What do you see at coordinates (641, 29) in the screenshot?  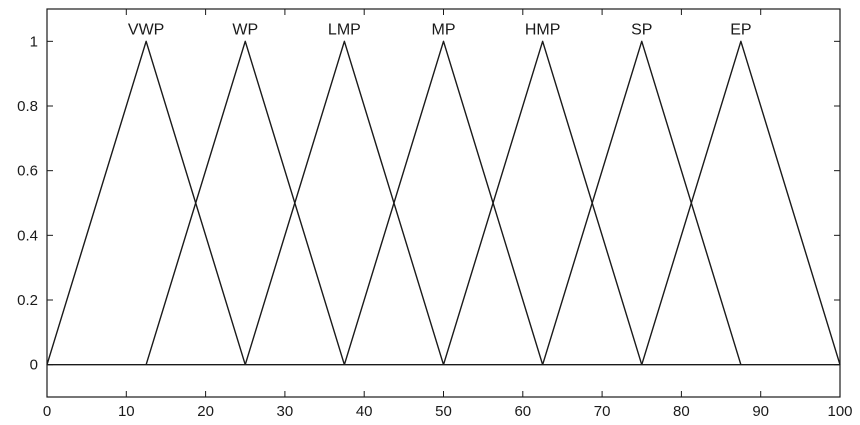 I see `series-label-sp: SP` at bounding box center [641, 29].